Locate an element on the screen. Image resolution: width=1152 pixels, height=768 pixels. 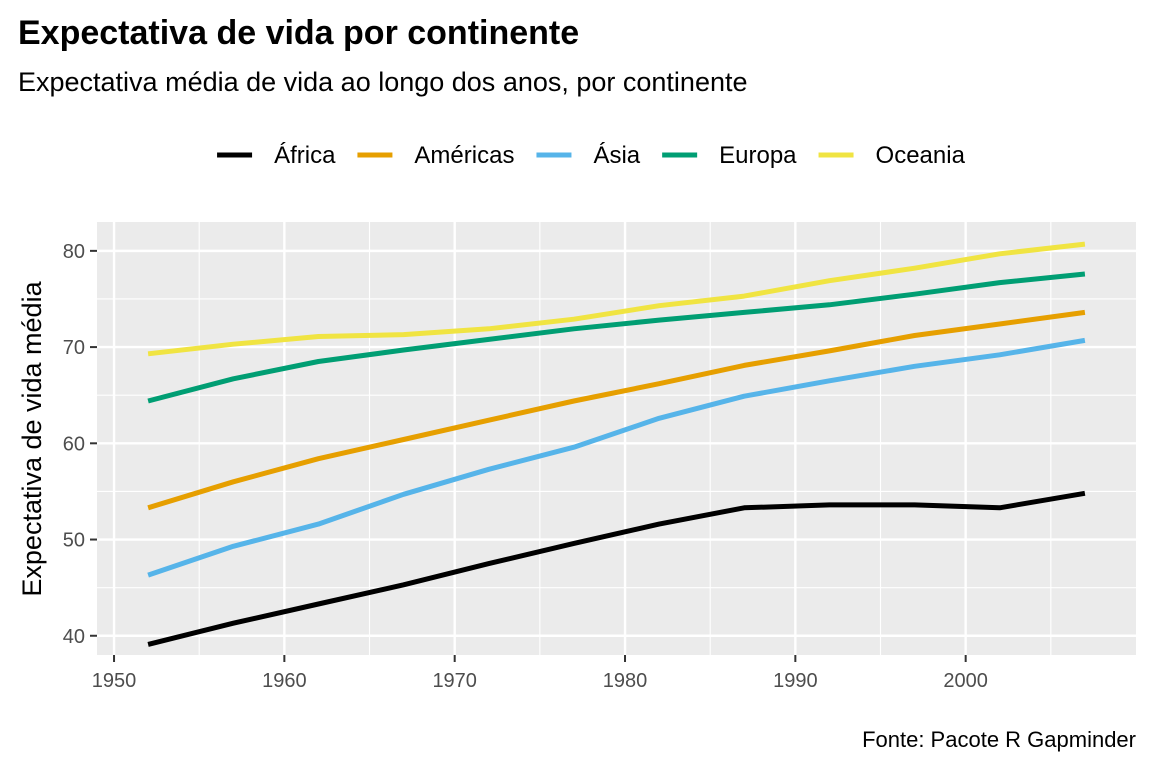
y-tick-label: 60 is located at coordinates (74, 444).